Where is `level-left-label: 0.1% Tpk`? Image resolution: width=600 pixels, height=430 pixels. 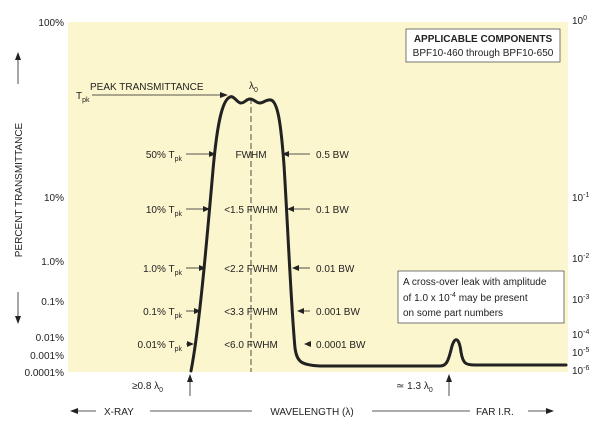 level-left-label: 0.1% Tpk is located at coordinates (162, 313).